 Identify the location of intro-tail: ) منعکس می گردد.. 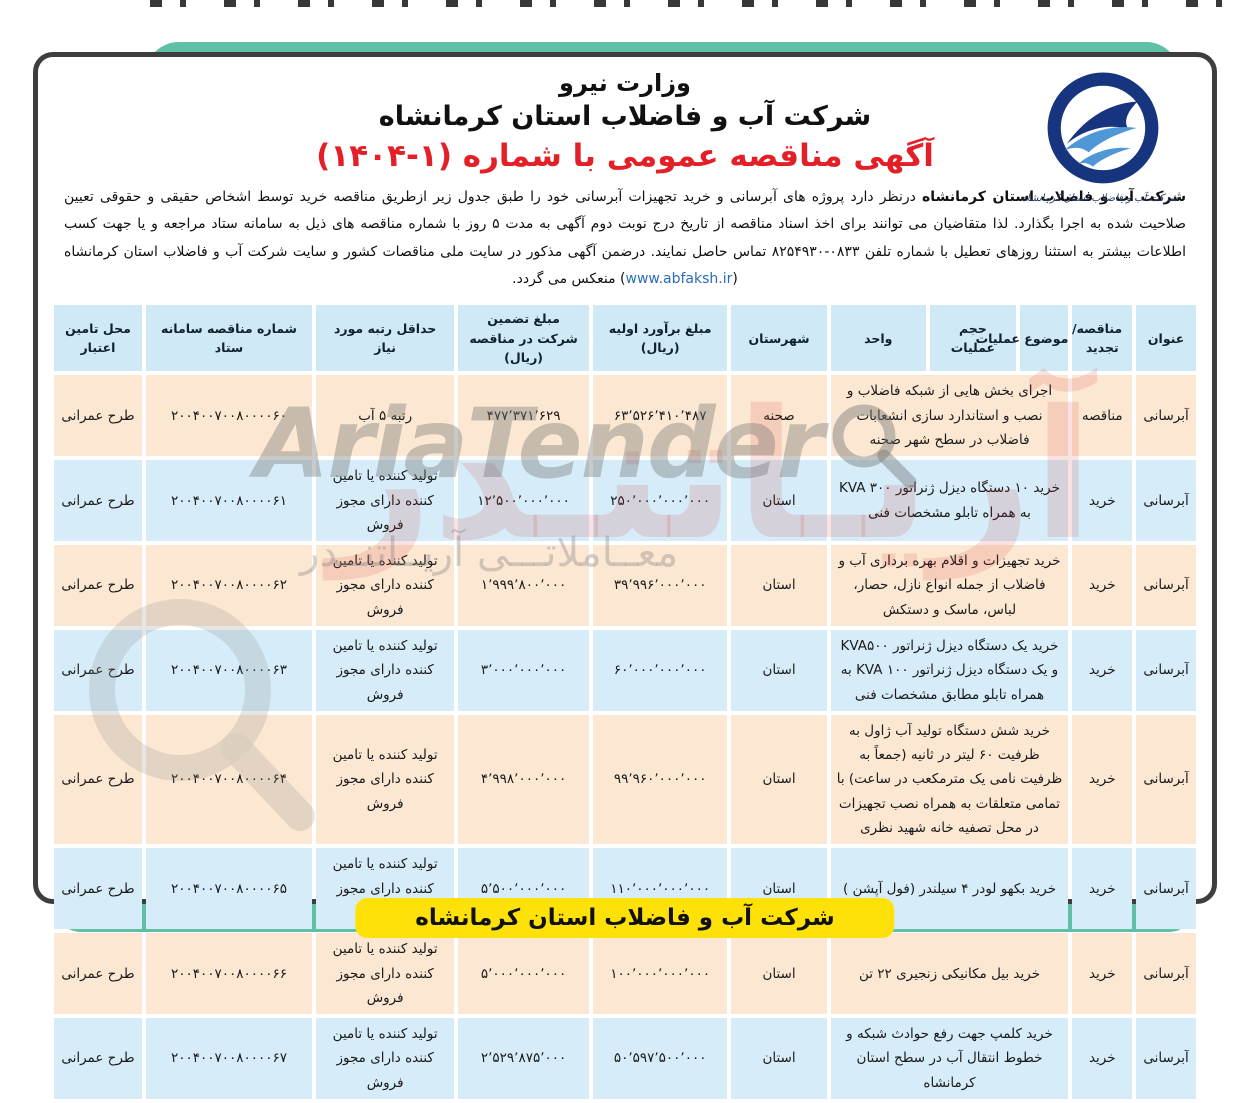
(569, 278).